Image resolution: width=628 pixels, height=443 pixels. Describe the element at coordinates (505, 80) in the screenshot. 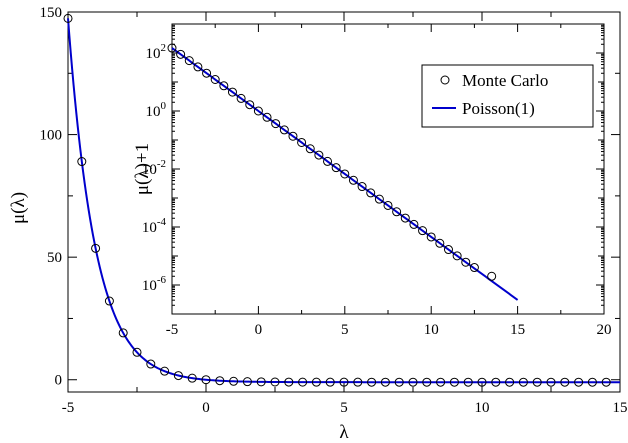

I see `legend-label-monte-carlo: Monte Carlo` at that location.